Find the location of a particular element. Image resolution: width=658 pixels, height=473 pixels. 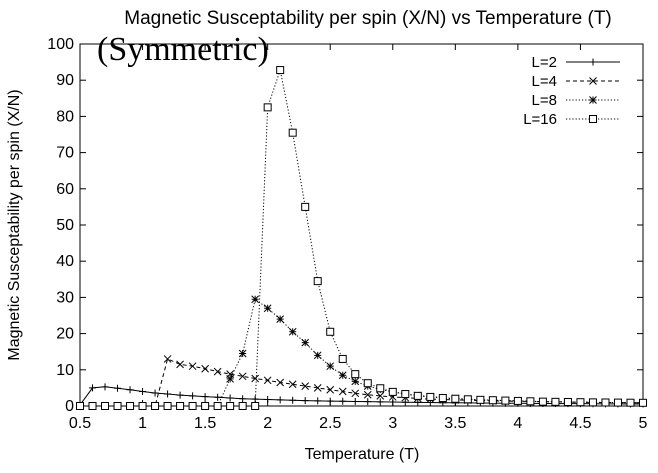

y-tick-label: 0 is located at coordinates (69, 406).